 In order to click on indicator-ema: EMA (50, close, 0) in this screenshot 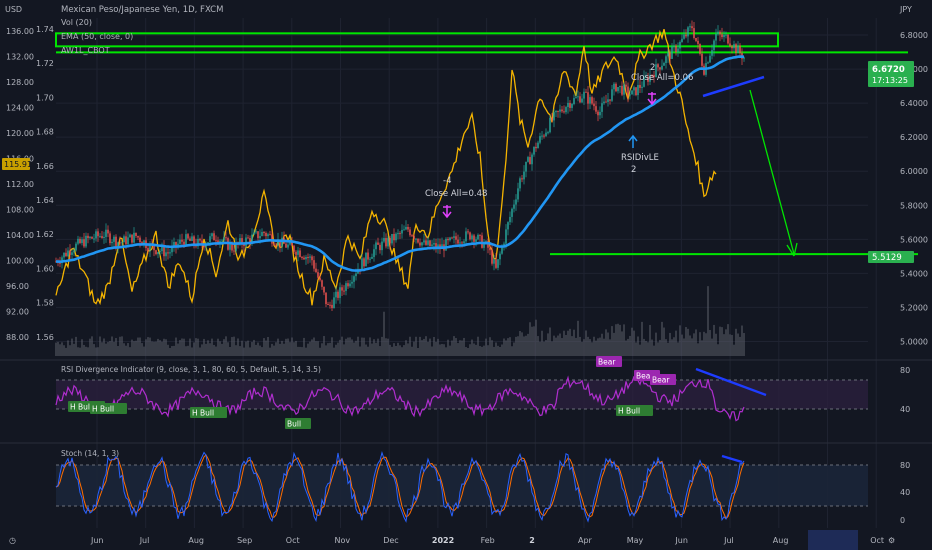, I will do `click(97, 36)`.